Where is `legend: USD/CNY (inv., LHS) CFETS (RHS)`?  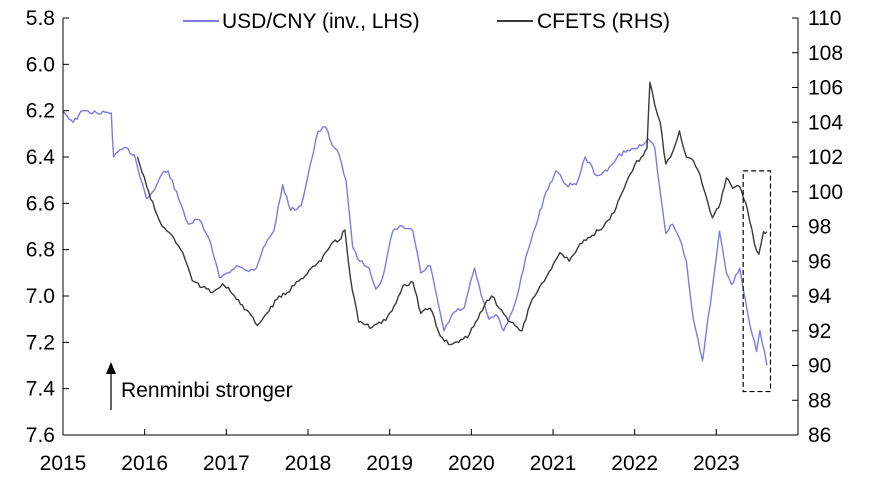
legend: USD/CNY (inv., LHS) CFETS (RHS) is located at coordinates (426, 21).